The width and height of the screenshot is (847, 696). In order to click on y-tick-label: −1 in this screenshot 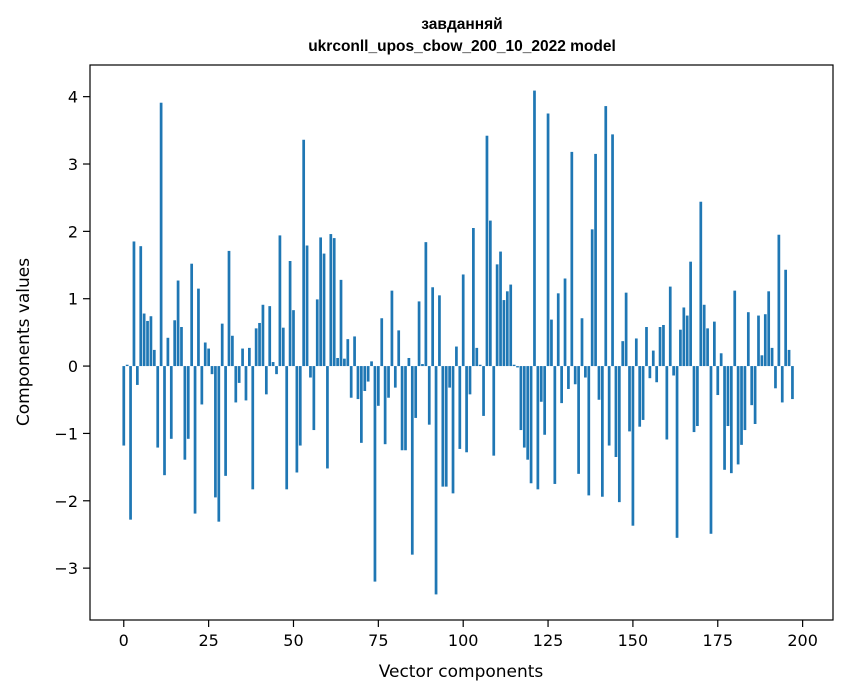, I will do `click(66, 433)`.